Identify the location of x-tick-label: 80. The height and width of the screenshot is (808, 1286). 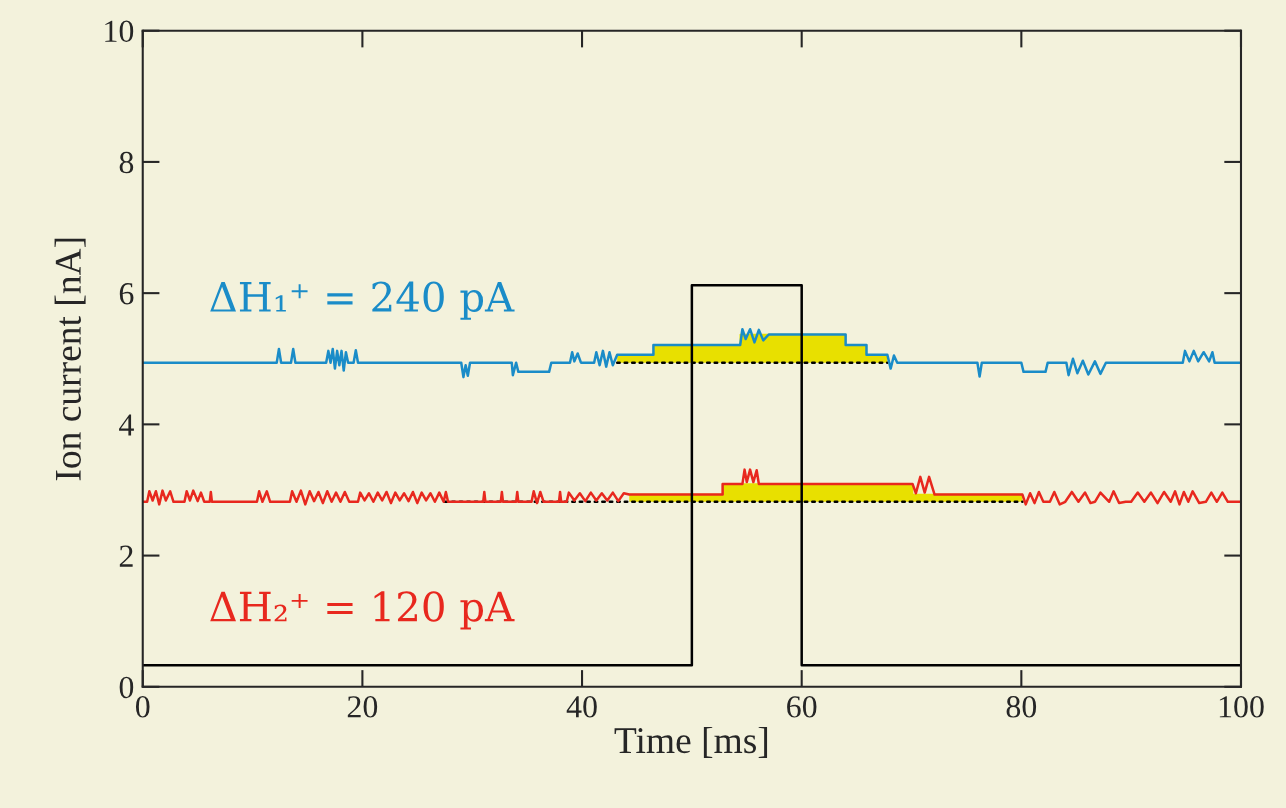
(1021, 707).